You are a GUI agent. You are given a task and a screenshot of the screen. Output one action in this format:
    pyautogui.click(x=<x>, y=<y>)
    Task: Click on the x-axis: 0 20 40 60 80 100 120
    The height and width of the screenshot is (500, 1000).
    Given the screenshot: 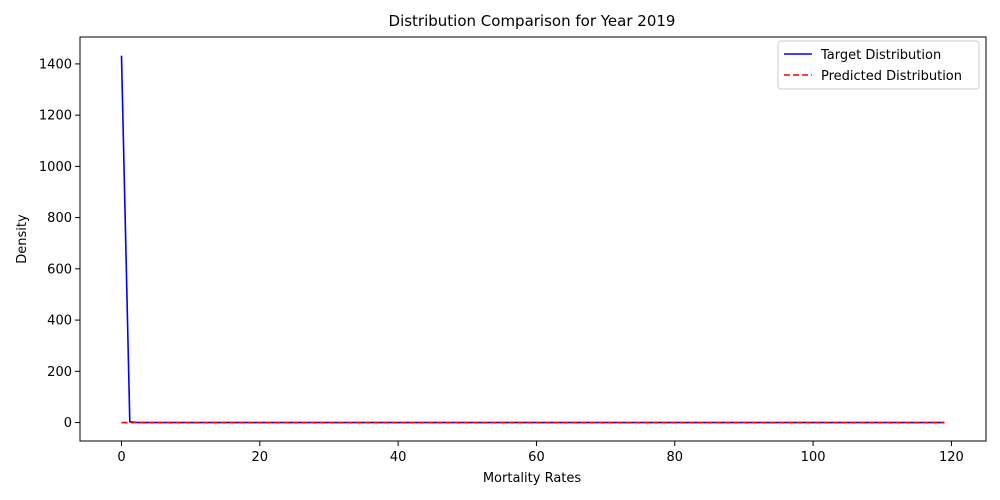 What is the action you would take?
    pyautogui.click(x=540, y=453)
    